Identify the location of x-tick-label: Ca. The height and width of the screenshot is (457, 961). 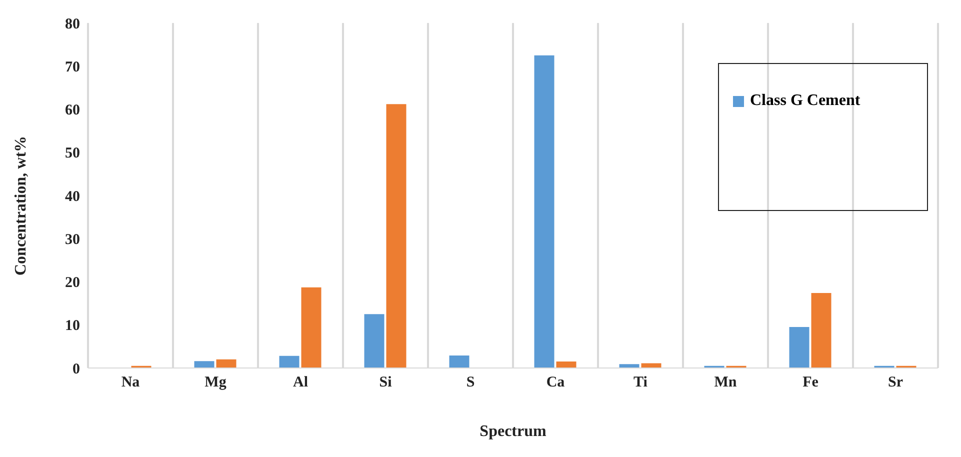
(556, 382).